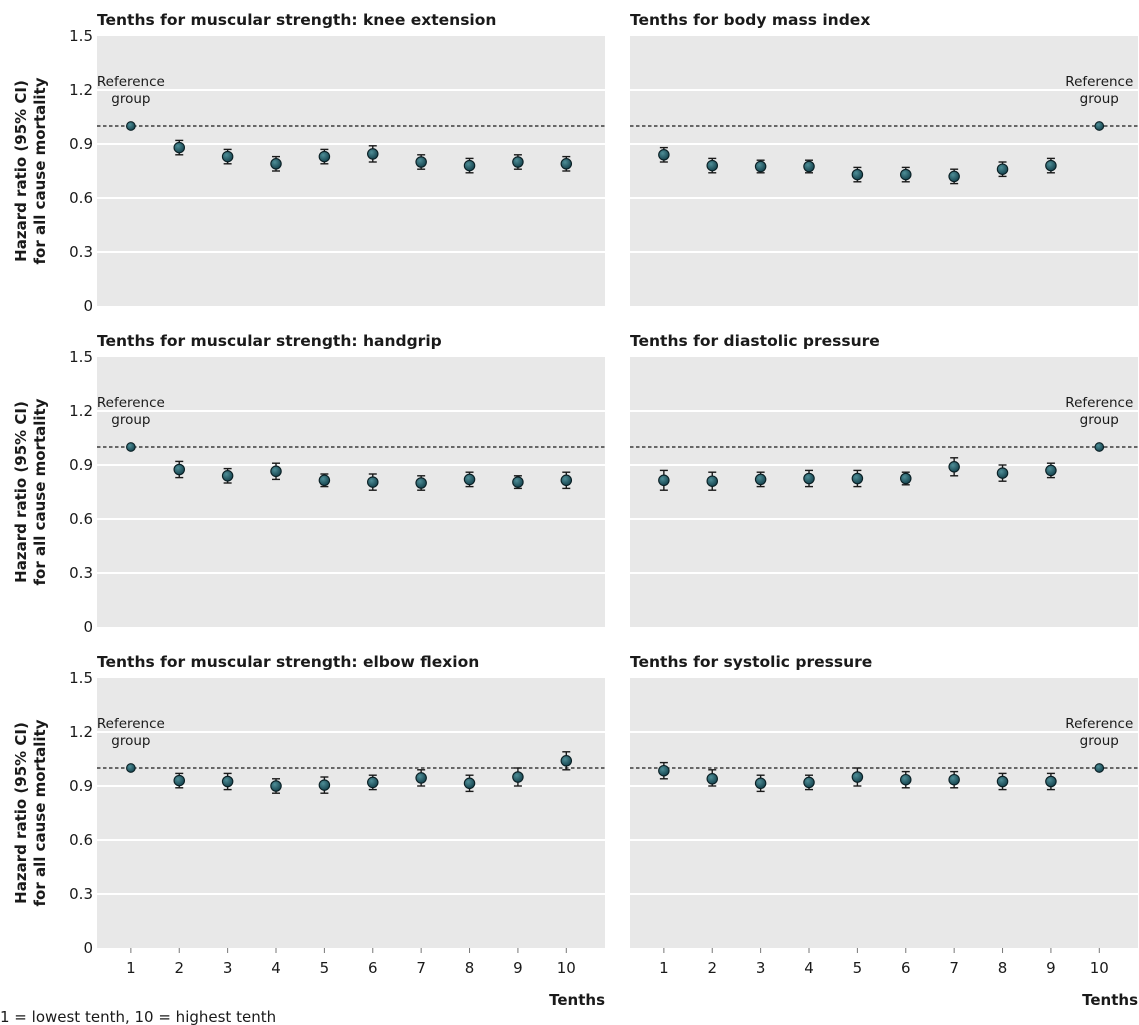 The image size is (1139, 1025). I want to click on y-tick-label: 1.2, so click(81, 732).